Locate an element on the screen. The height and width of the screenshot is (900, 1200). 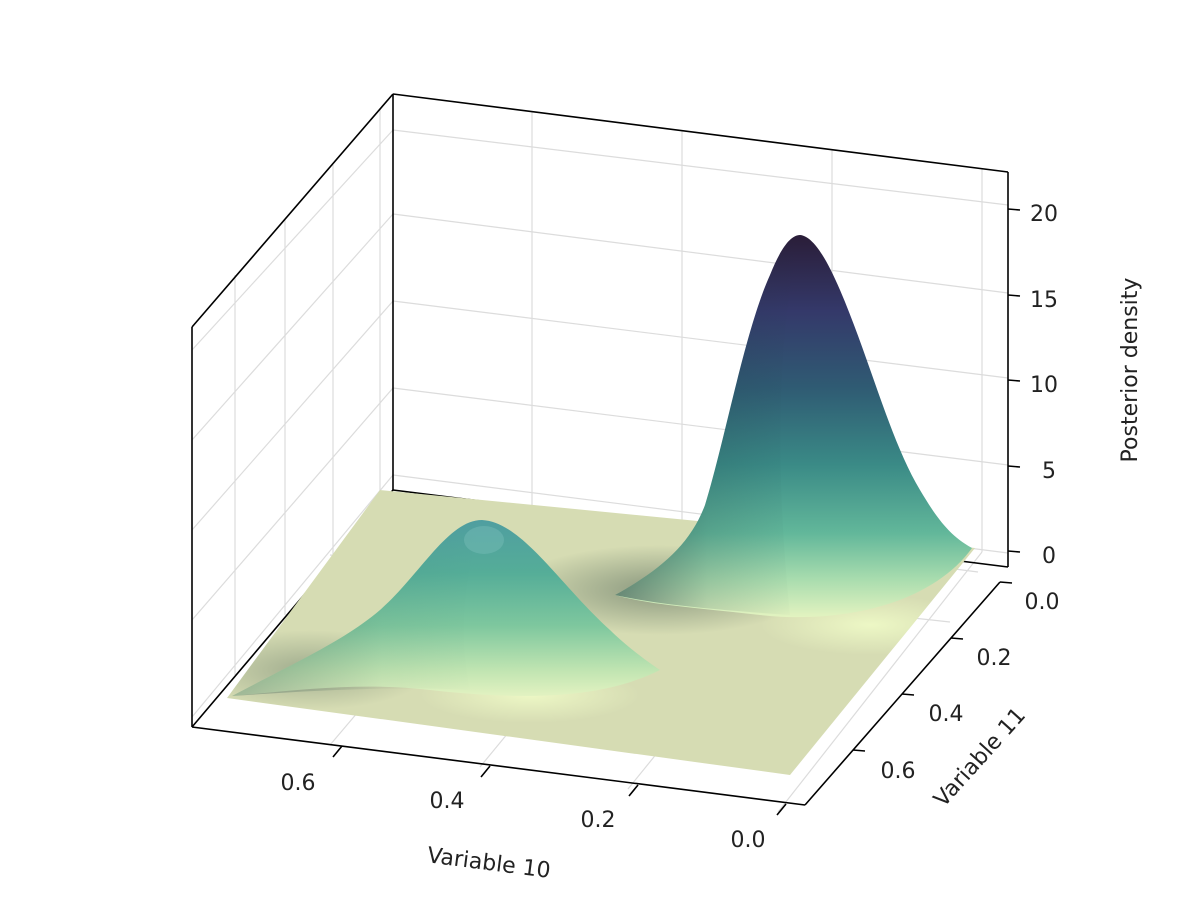
x-tick-label: 0.2 is located at coordinates (598, 820).